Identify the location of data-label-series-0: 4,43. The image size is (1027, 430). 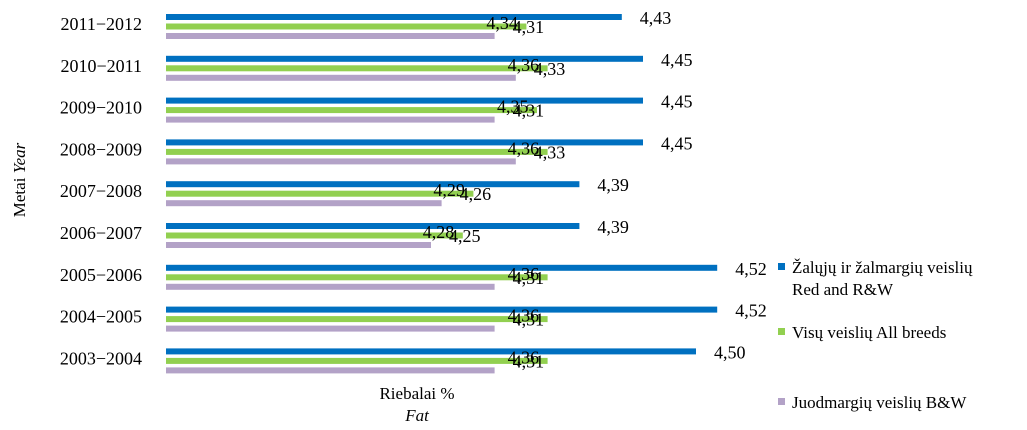
(656, 18).